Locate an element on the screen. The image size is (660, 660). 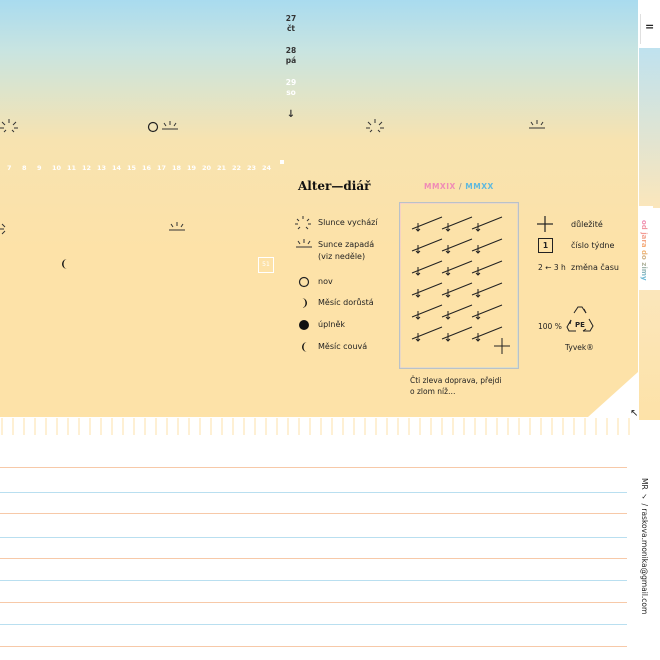
guide-caption-line-1: Čti zleva doprava, přejdi is located at coordinates (456, 380).